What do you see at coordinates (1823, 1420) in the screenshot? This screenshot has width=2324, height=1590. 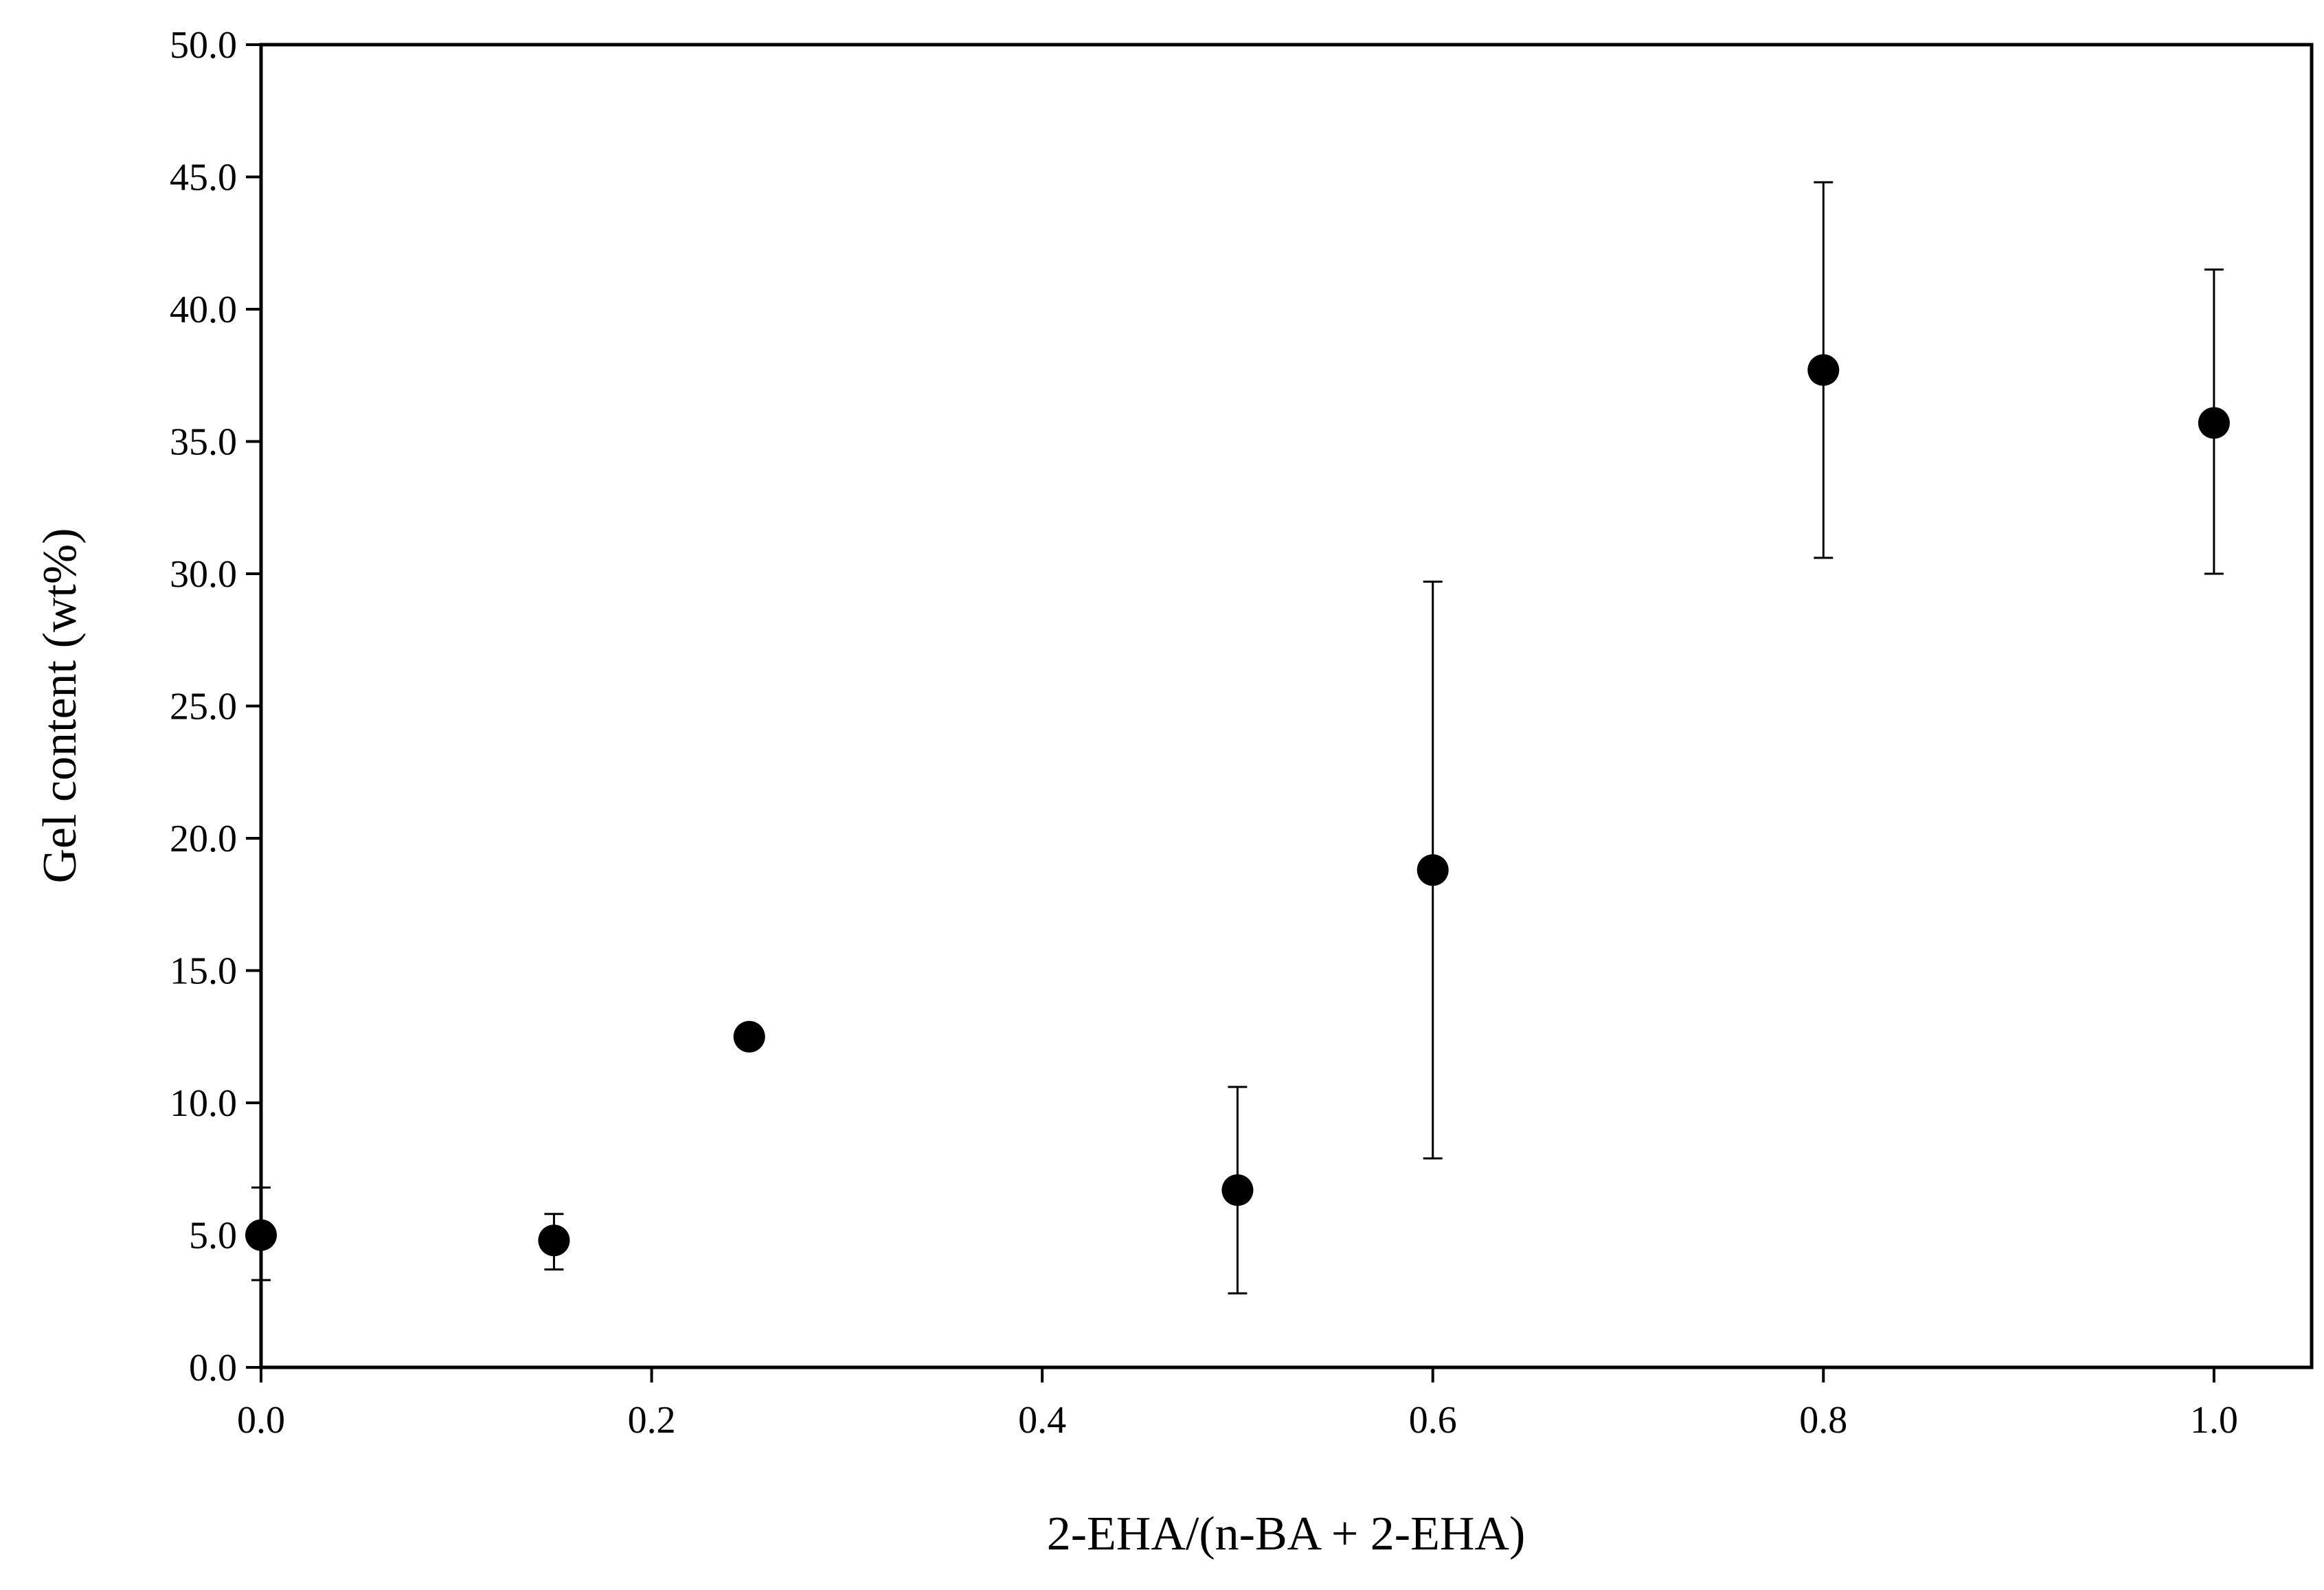 I see `x-tick-label: 0.8` at bounding box center [1823, 1420].